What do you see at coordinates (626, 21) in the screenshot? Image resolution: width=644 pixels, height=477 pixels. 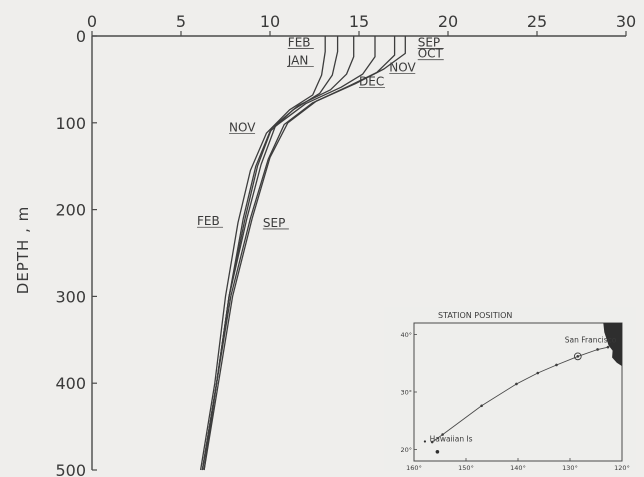 I see `x-tick-label: 30` at bounding box center [626, 21].